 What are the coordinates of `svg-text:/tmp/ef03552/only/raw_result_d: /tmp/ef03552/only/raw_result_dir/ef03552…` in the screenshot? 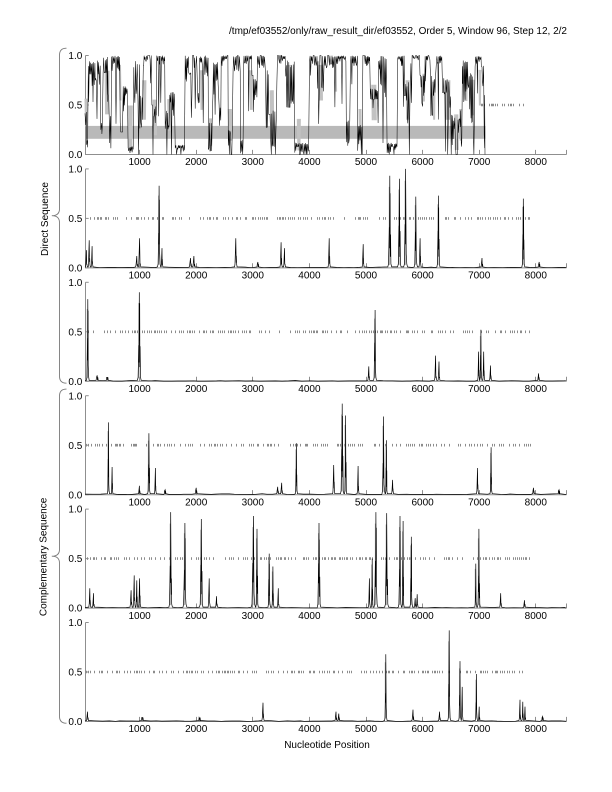 It's located at (398, 31).